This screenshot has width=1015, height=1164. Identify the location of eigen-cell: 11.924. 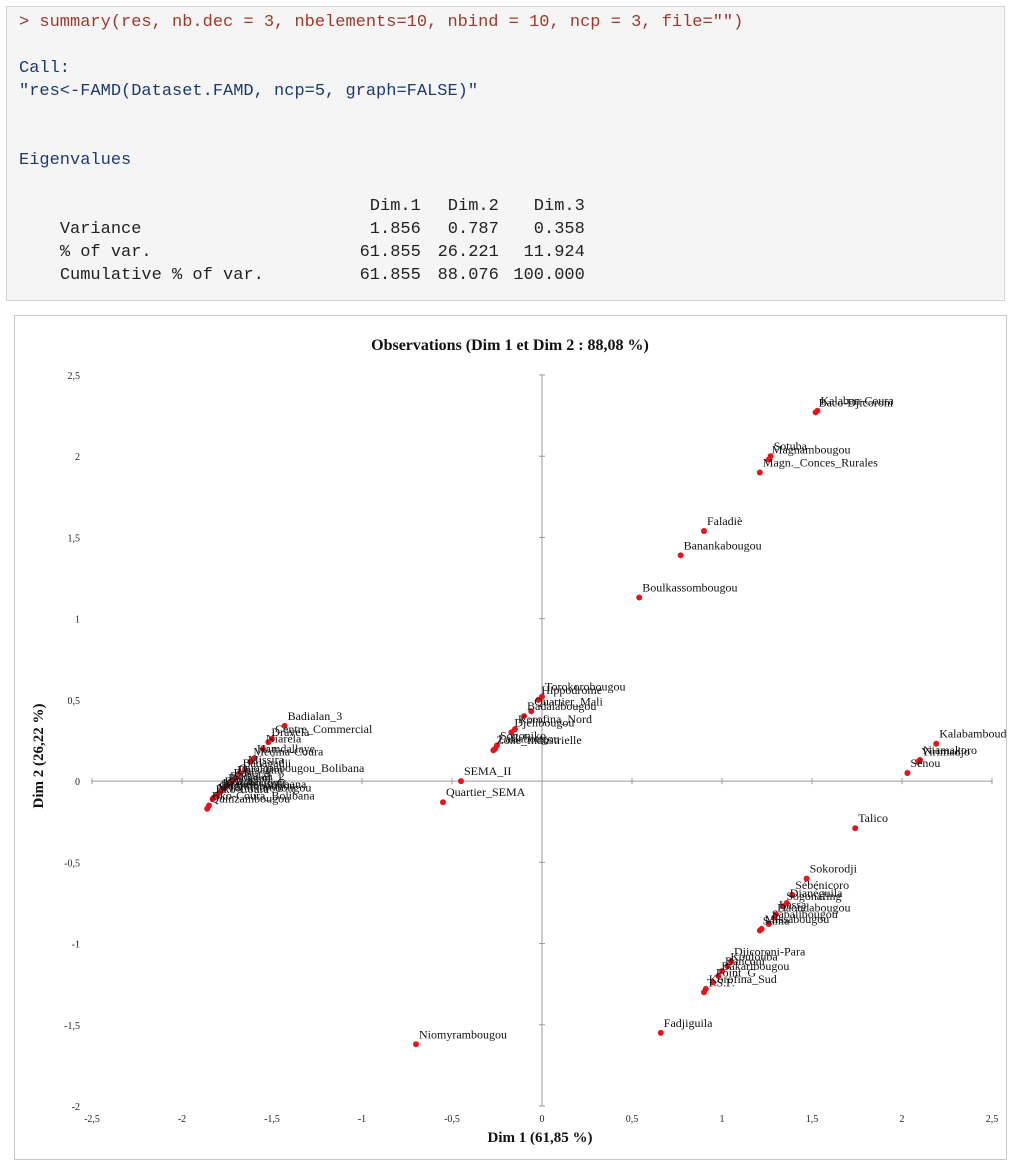
(554, 252).